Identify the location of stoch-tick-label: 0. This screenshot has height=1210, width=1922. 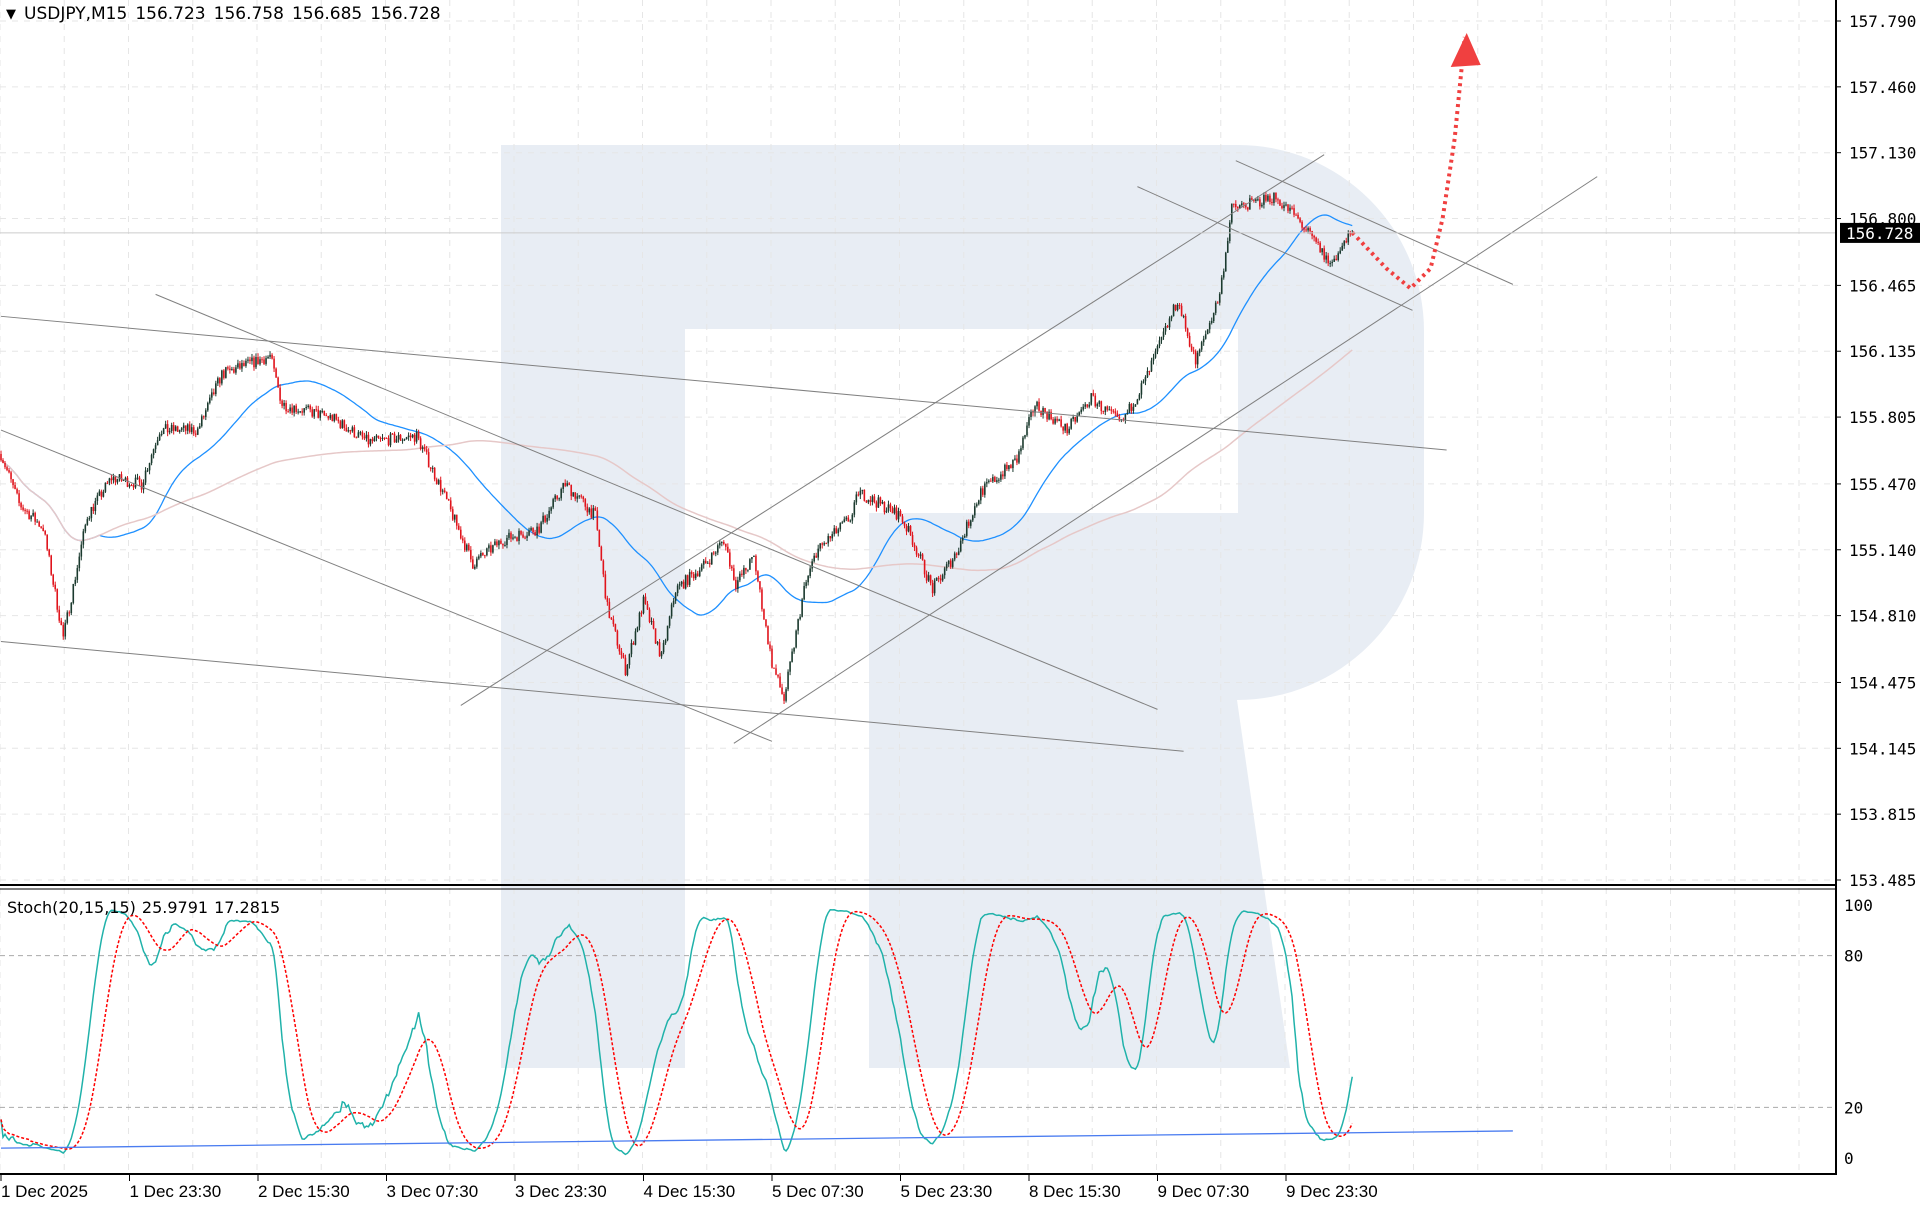
(1849, 1158).